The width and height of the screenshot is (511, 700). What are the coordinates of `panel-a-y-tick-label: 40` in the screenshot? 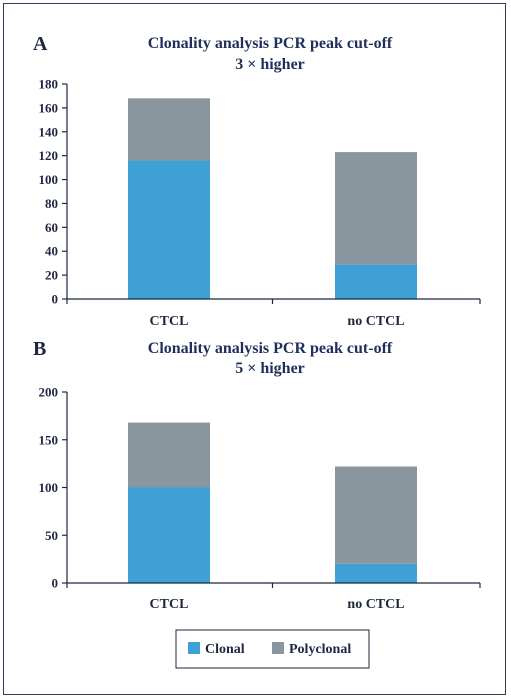 It's located at (51, 251).